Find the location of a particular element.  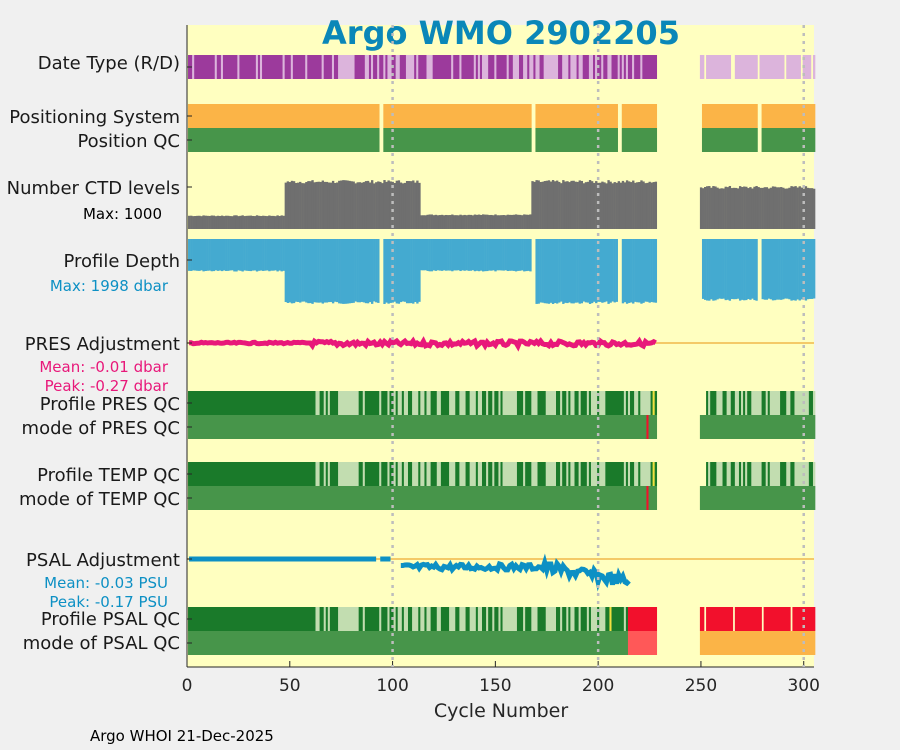

x-axis-label: Cycle Number is located at coordinates (501, 711).